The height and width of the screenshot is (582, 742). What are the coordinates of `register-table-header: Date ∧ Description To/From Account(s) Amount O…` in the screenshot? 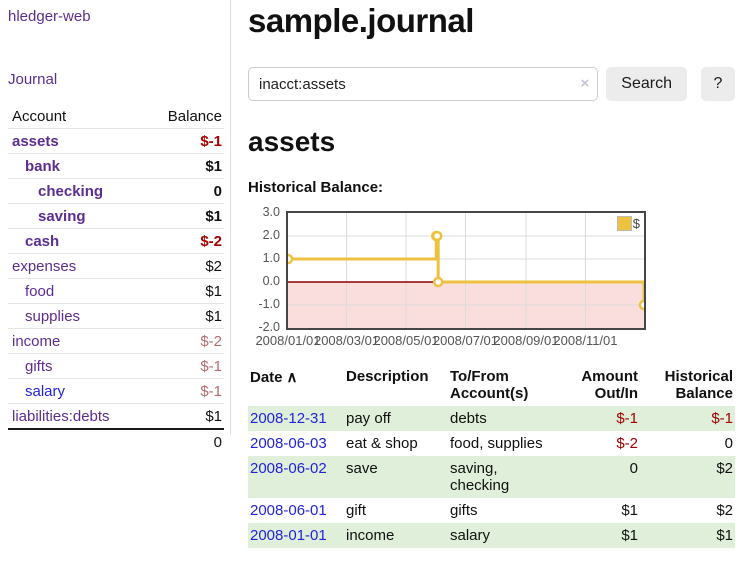 It's located at (491, 386).